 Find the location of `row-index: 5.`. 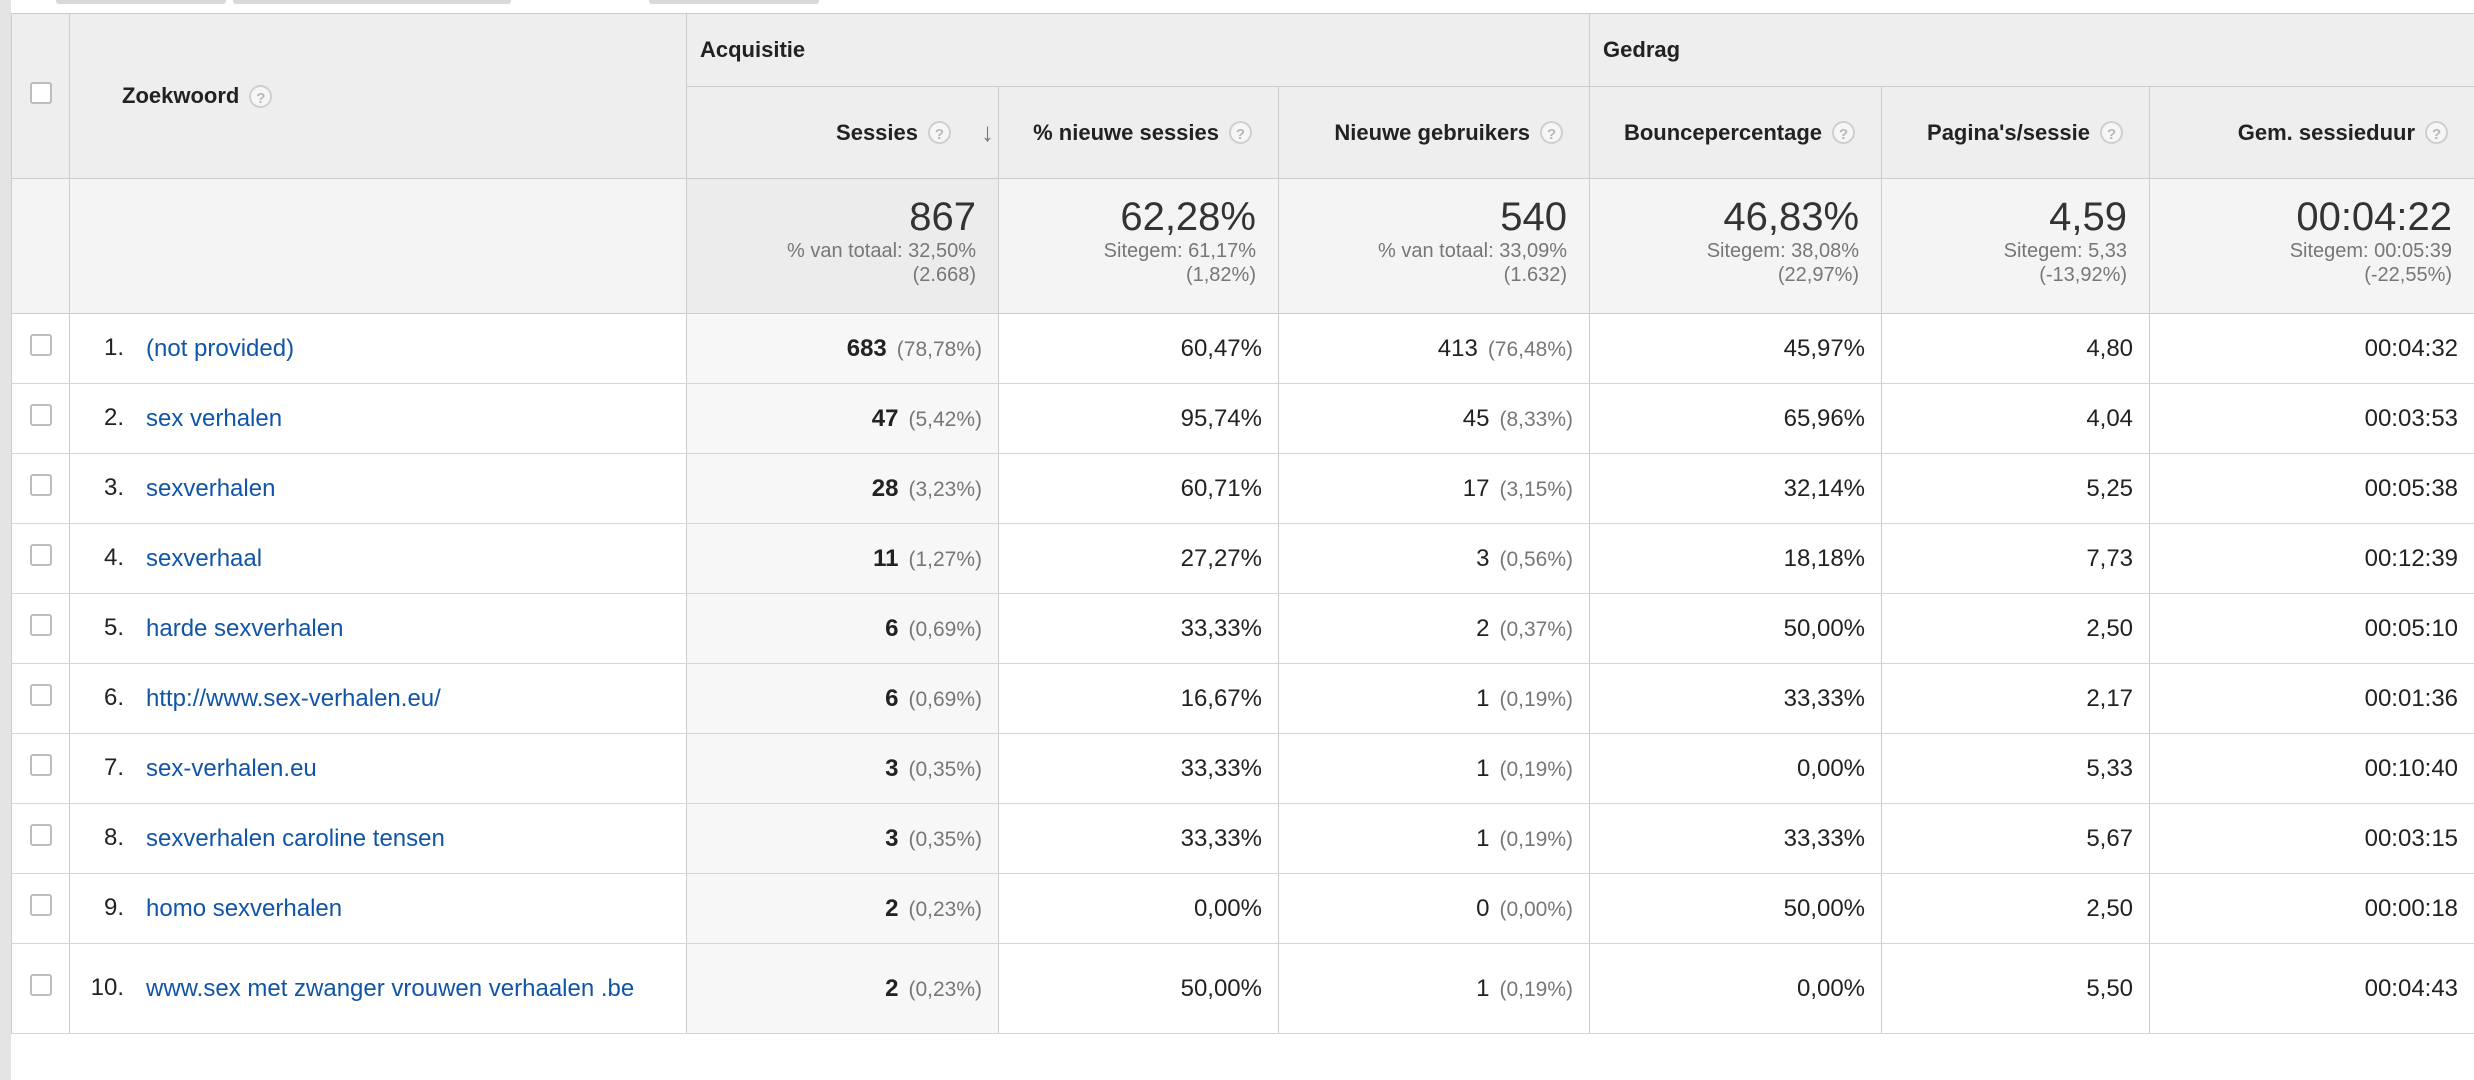

row-index: 5. is located at coordinates (113, 628).